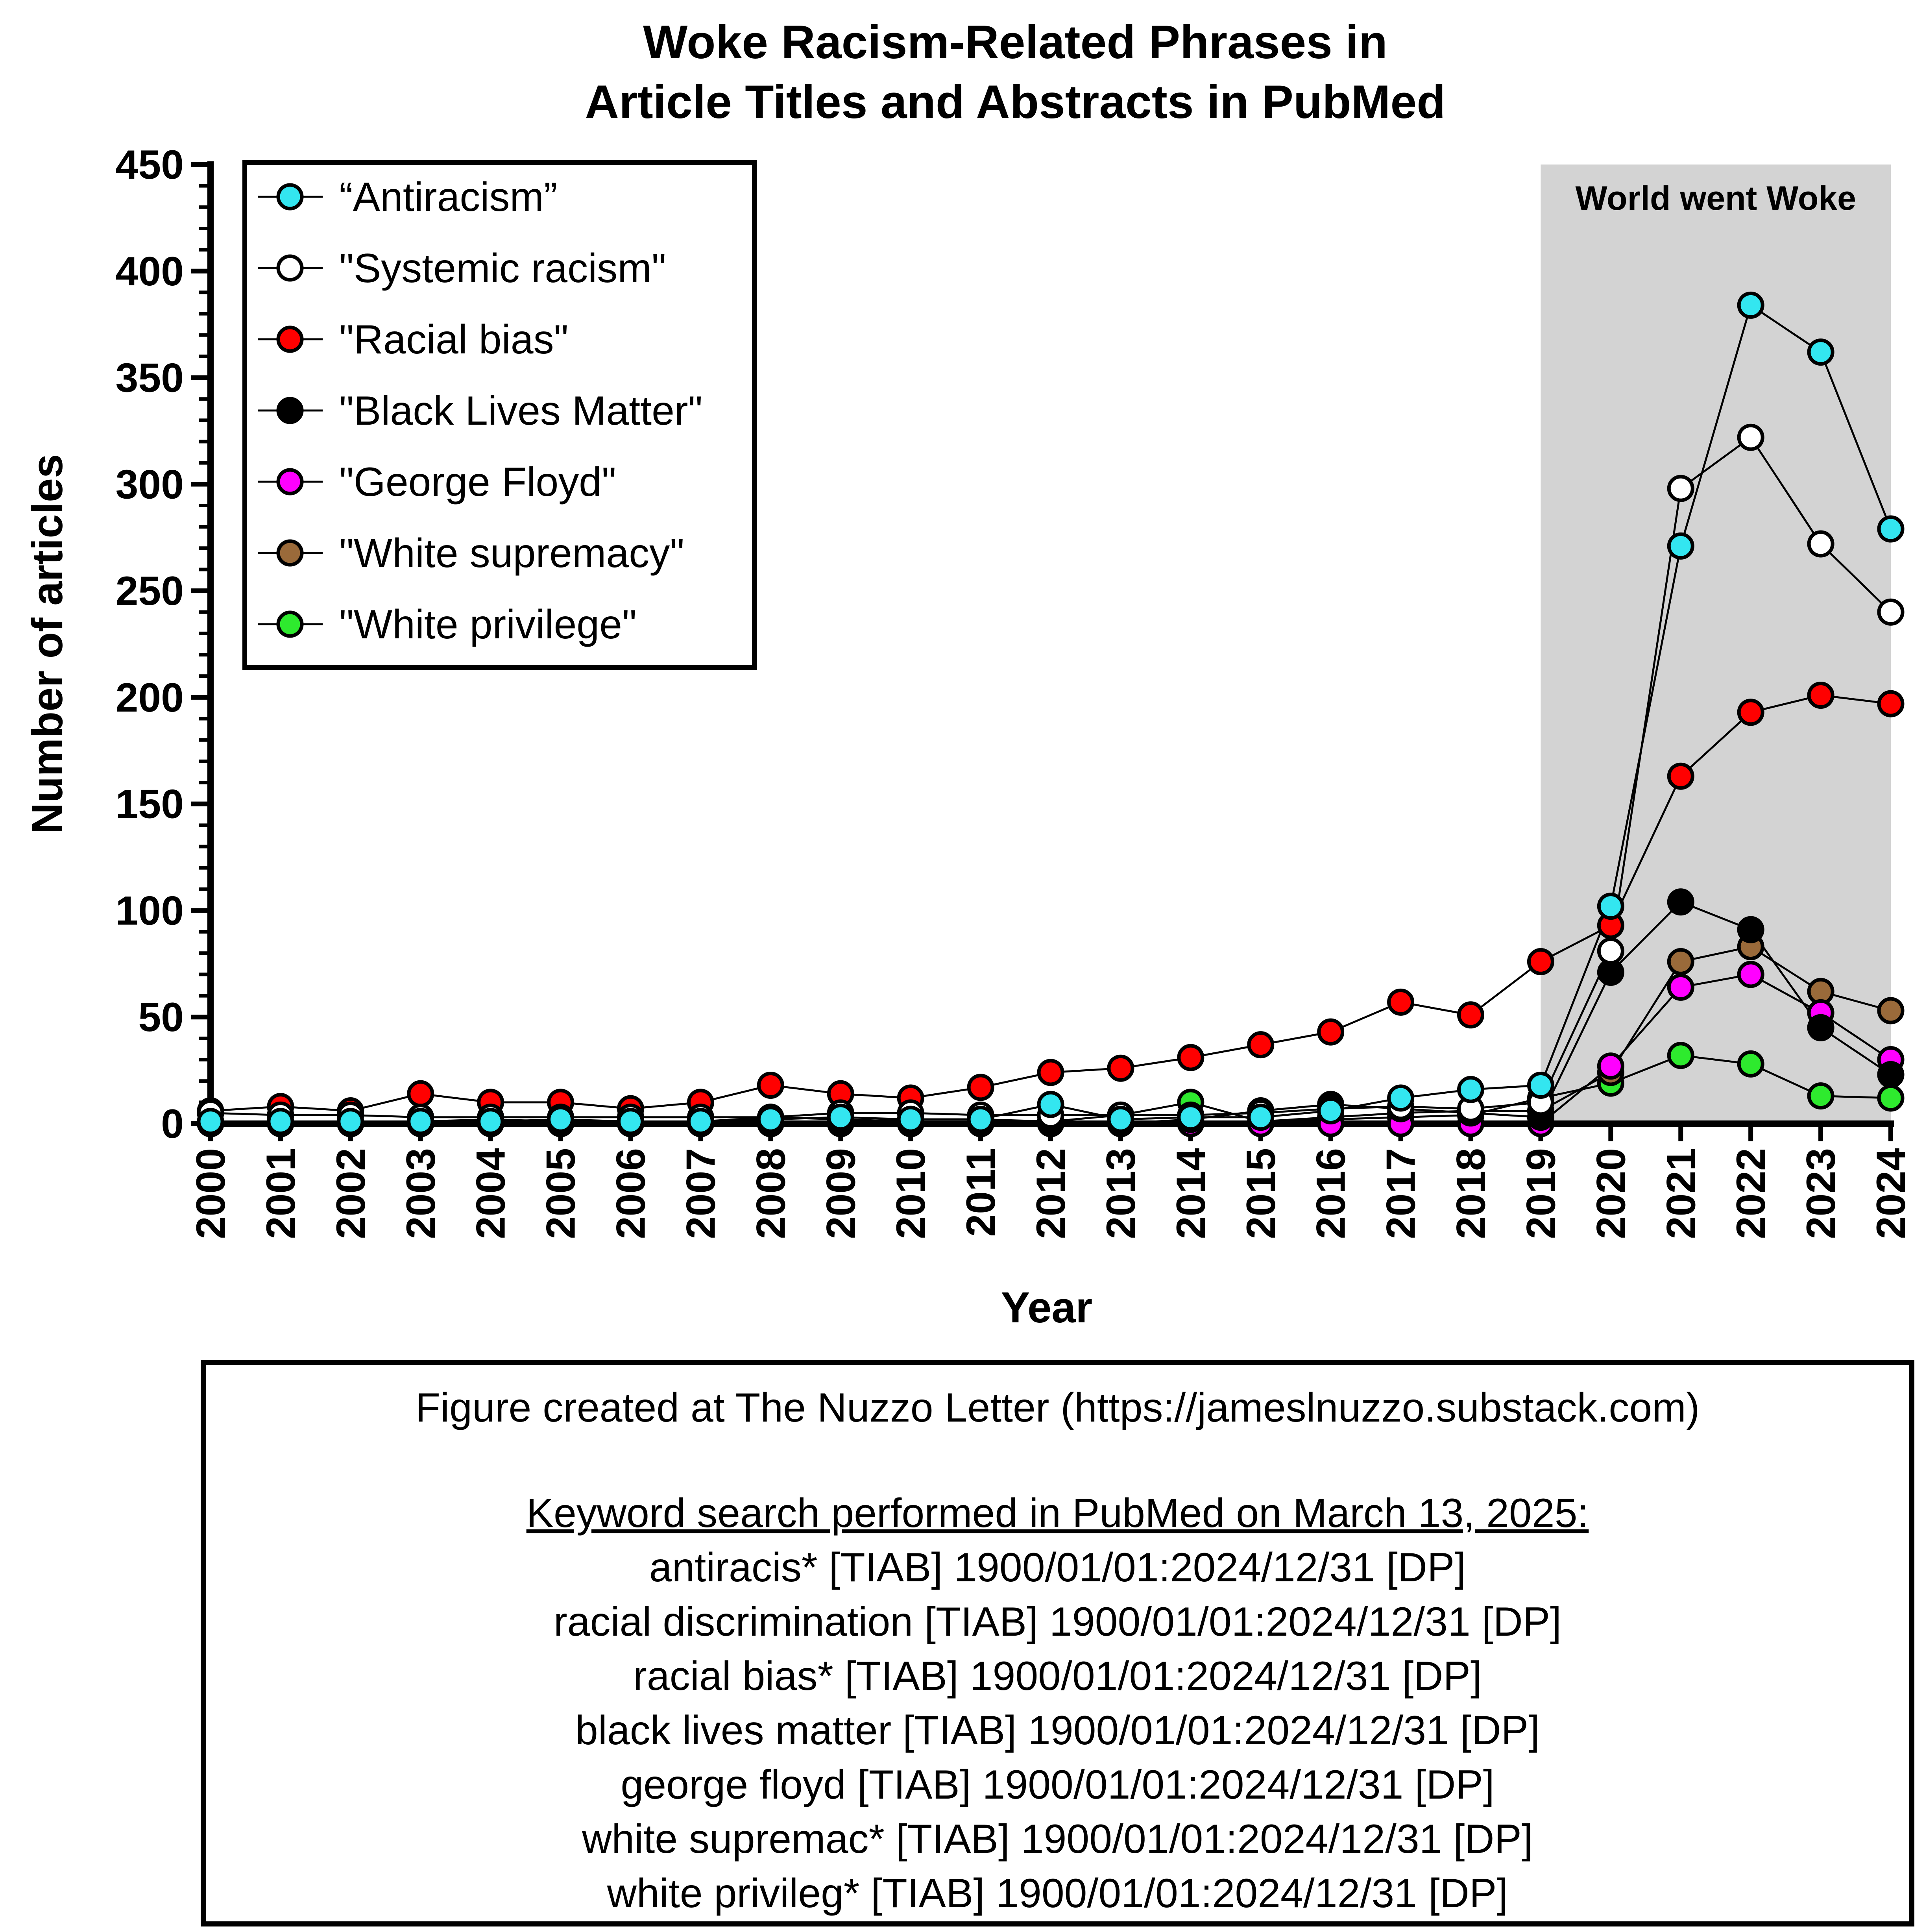  Describe the element at coordinates (149, 911) in the screenshot. I see `y-tick-label: 100` at that location.